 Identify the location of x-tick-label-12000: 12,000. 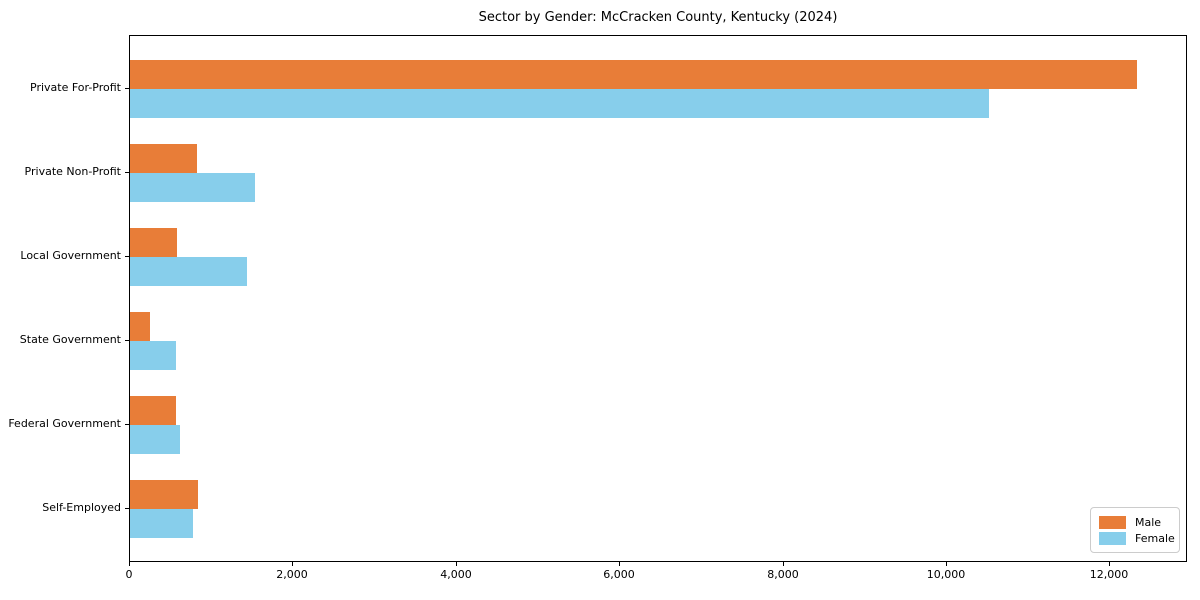
(1109, 574).